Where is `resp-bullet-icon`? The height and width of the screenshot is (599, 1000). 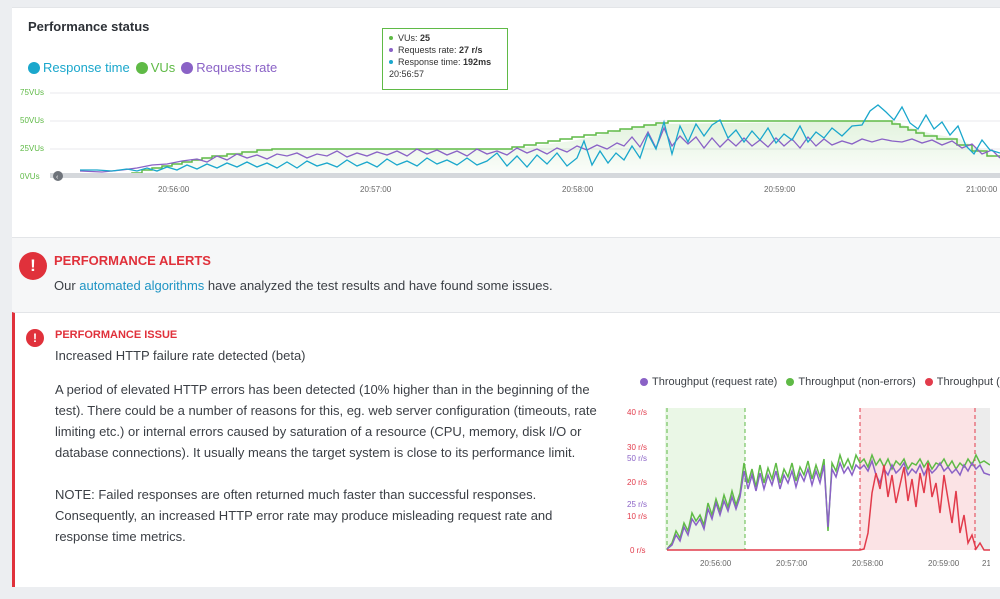 resp-bullet-icon is located at coordinates (391, 62).